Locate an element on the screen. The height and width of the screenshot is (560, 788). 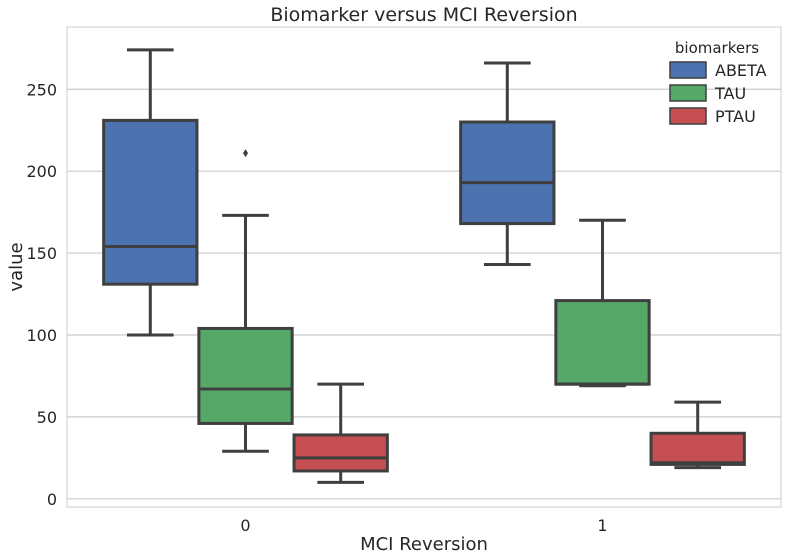
legend-title: biomarkers is located at coordinates (717, 48).